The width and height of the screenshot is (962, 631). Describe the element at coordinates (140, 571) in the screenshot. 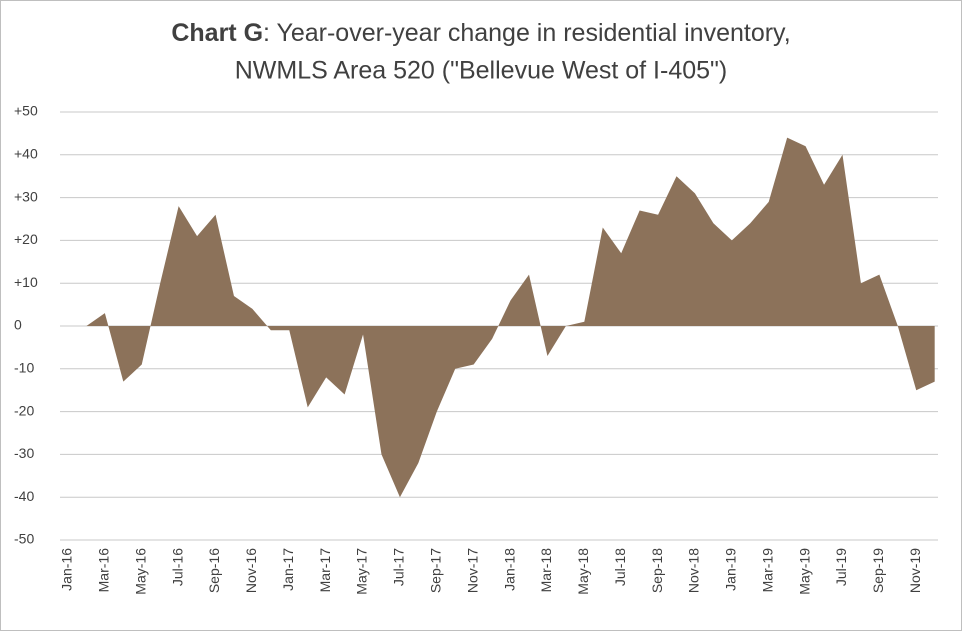

I see `x-tick-label: May-16` at that location.